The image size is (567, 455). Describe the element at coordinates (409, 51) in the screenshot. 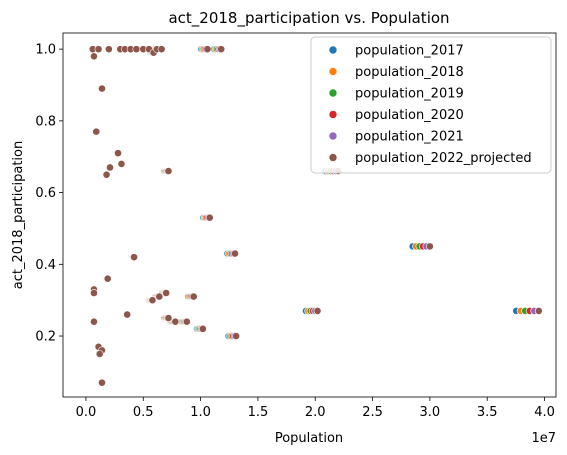

I see `legend-label: population_2017` at that location.